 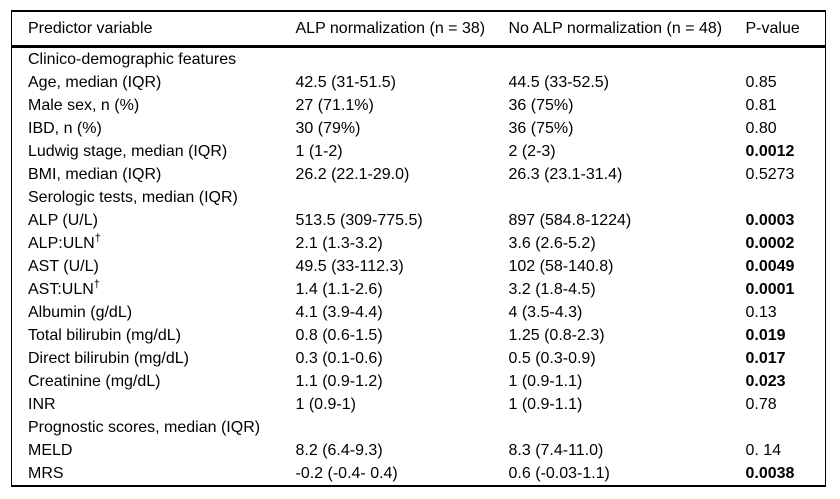 I want to click on predictor-cell: Serologic tests, median (IQR), so click(x=133, y=197).